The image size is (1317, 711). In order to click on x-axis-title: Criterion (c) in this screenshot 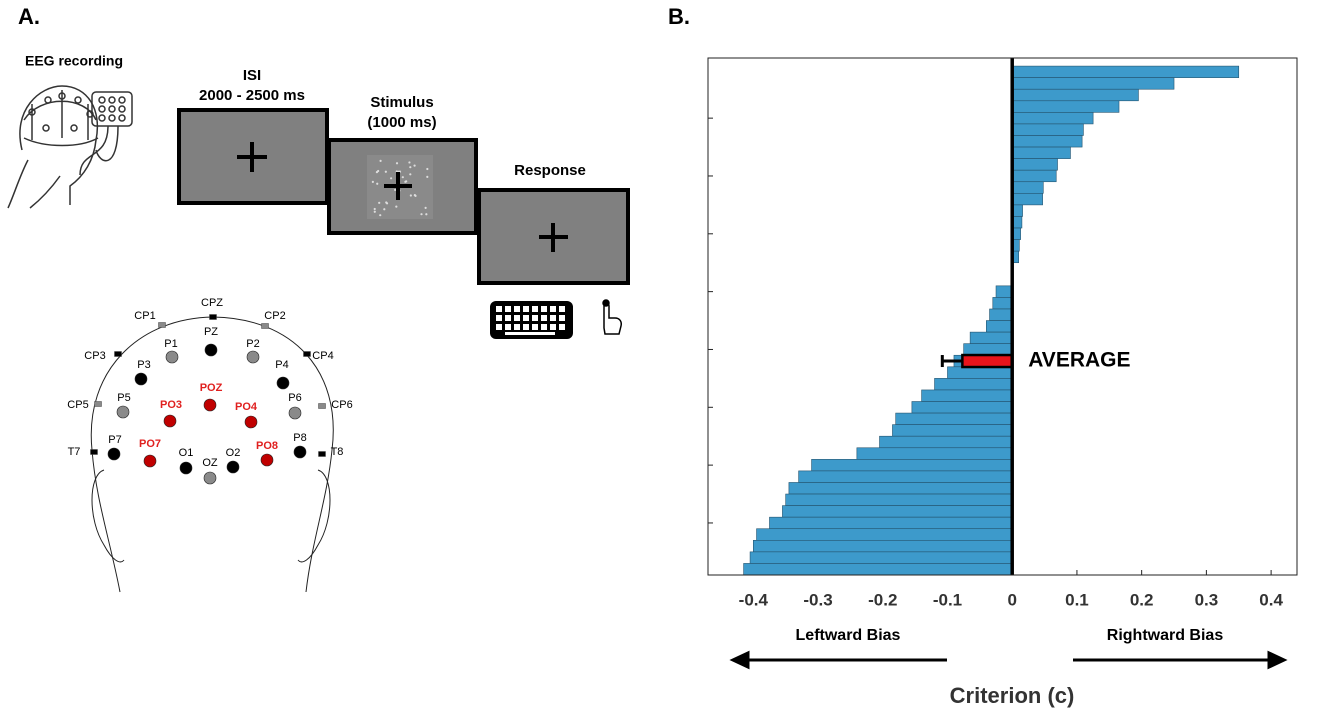, I will do `click(1012, 695)`.